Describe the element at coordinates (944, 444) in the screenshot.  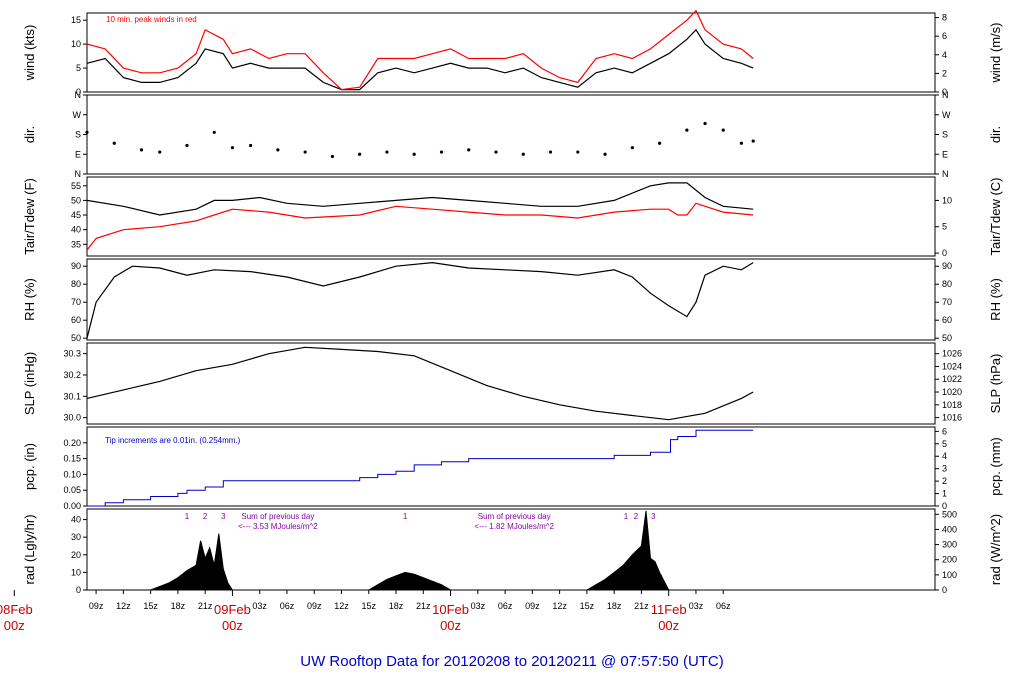
I see `right-tick-label: 5` at that location.